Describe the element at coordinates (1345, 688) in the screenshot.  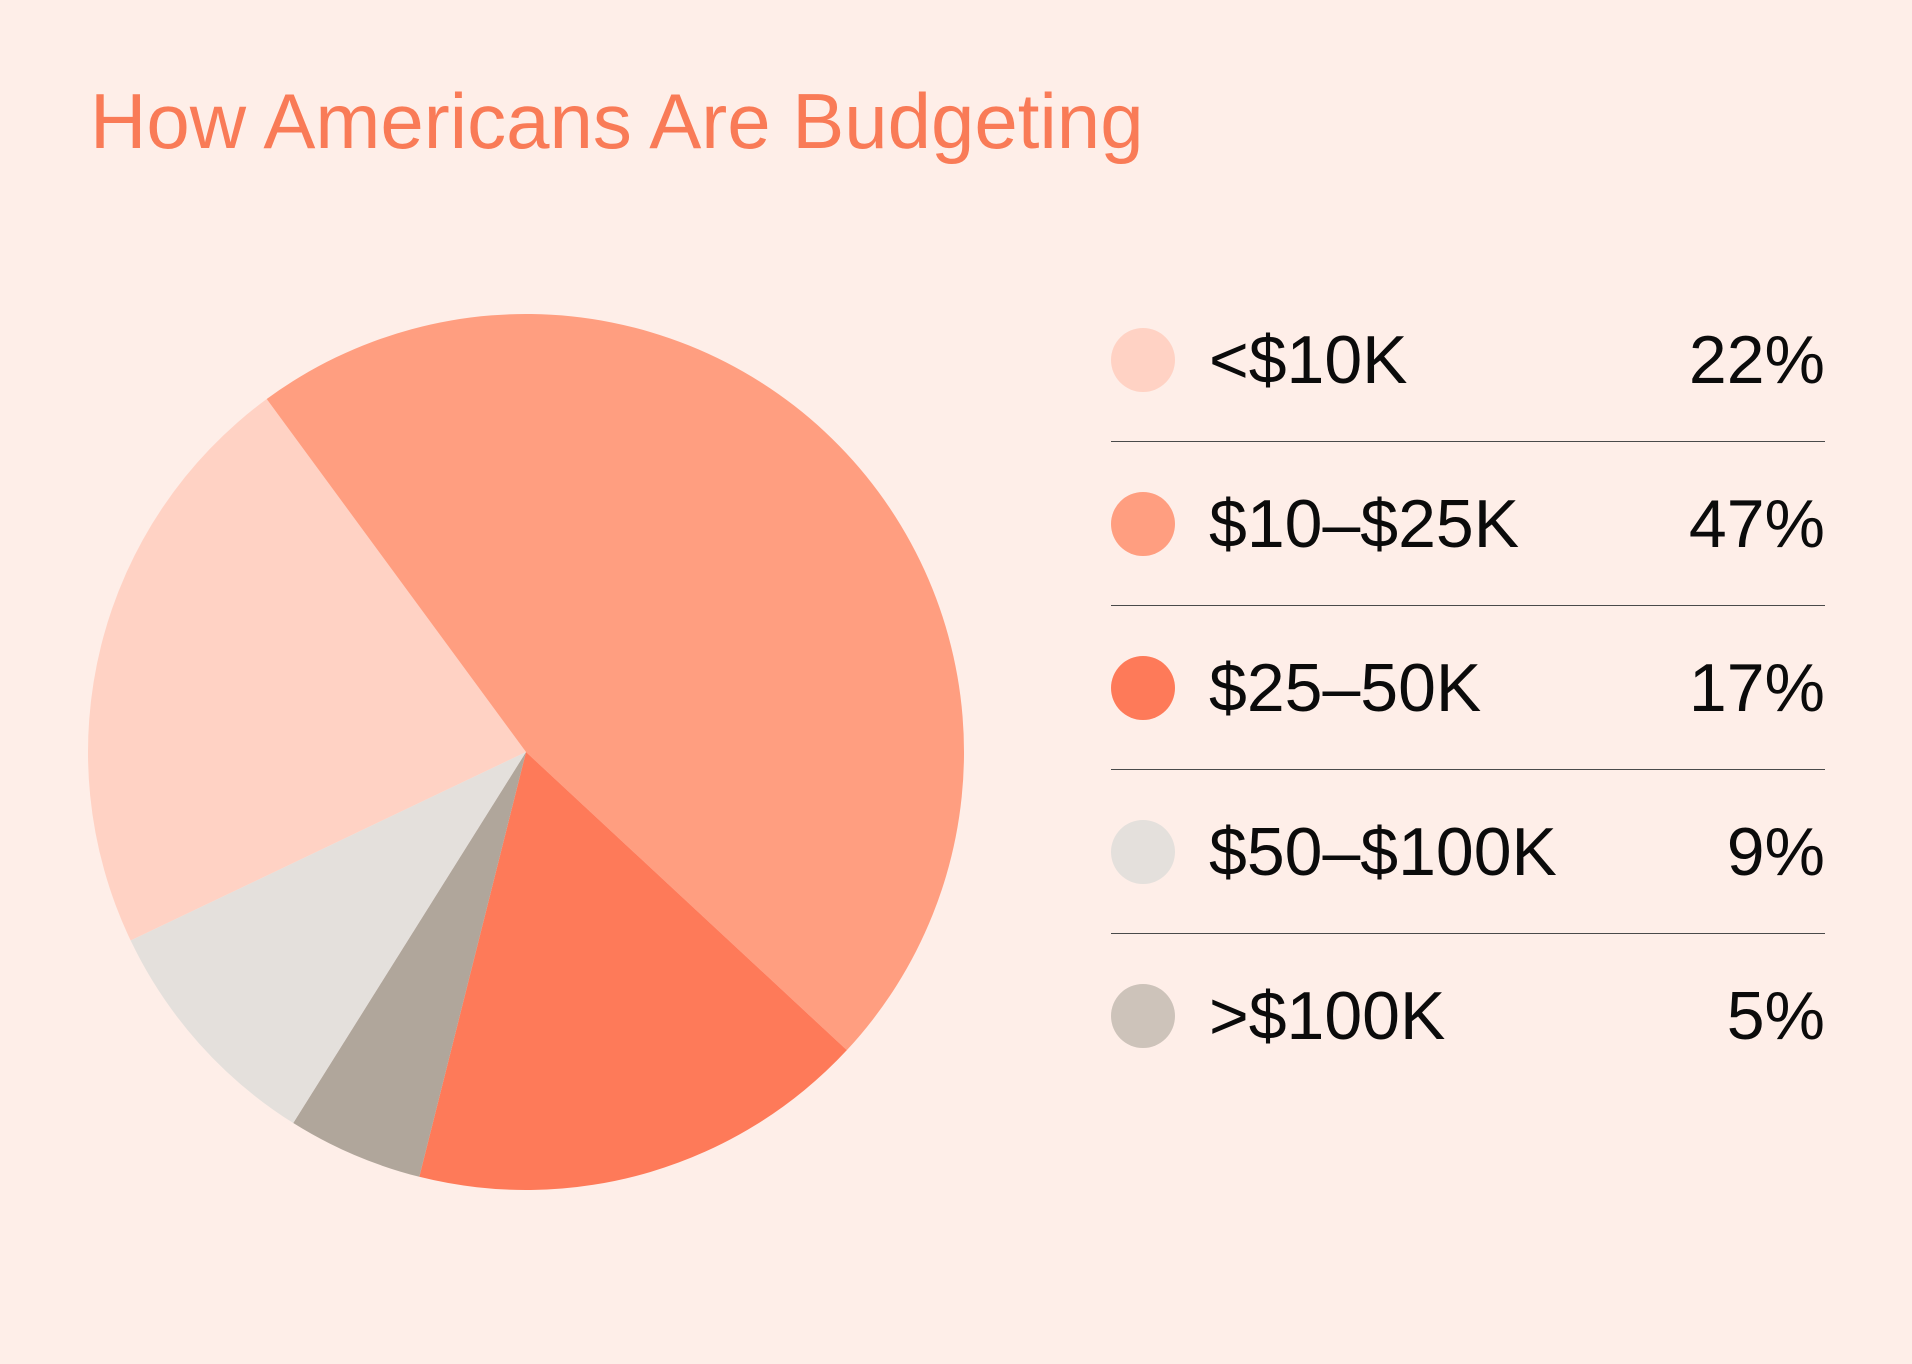
I see `legend-label: $25–50K` at that location.